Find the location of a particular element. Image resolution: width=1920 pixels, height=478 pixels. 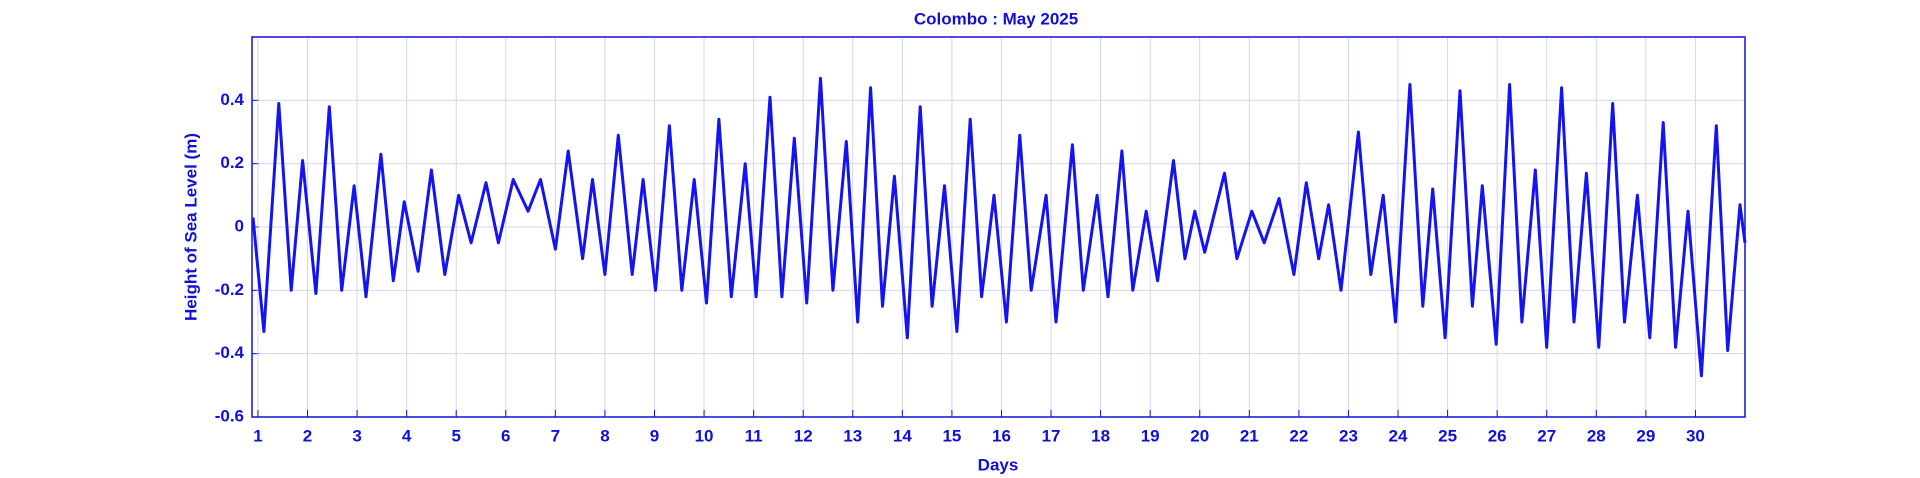

x-tick-label: 1 is located at coordinates (257, 435).